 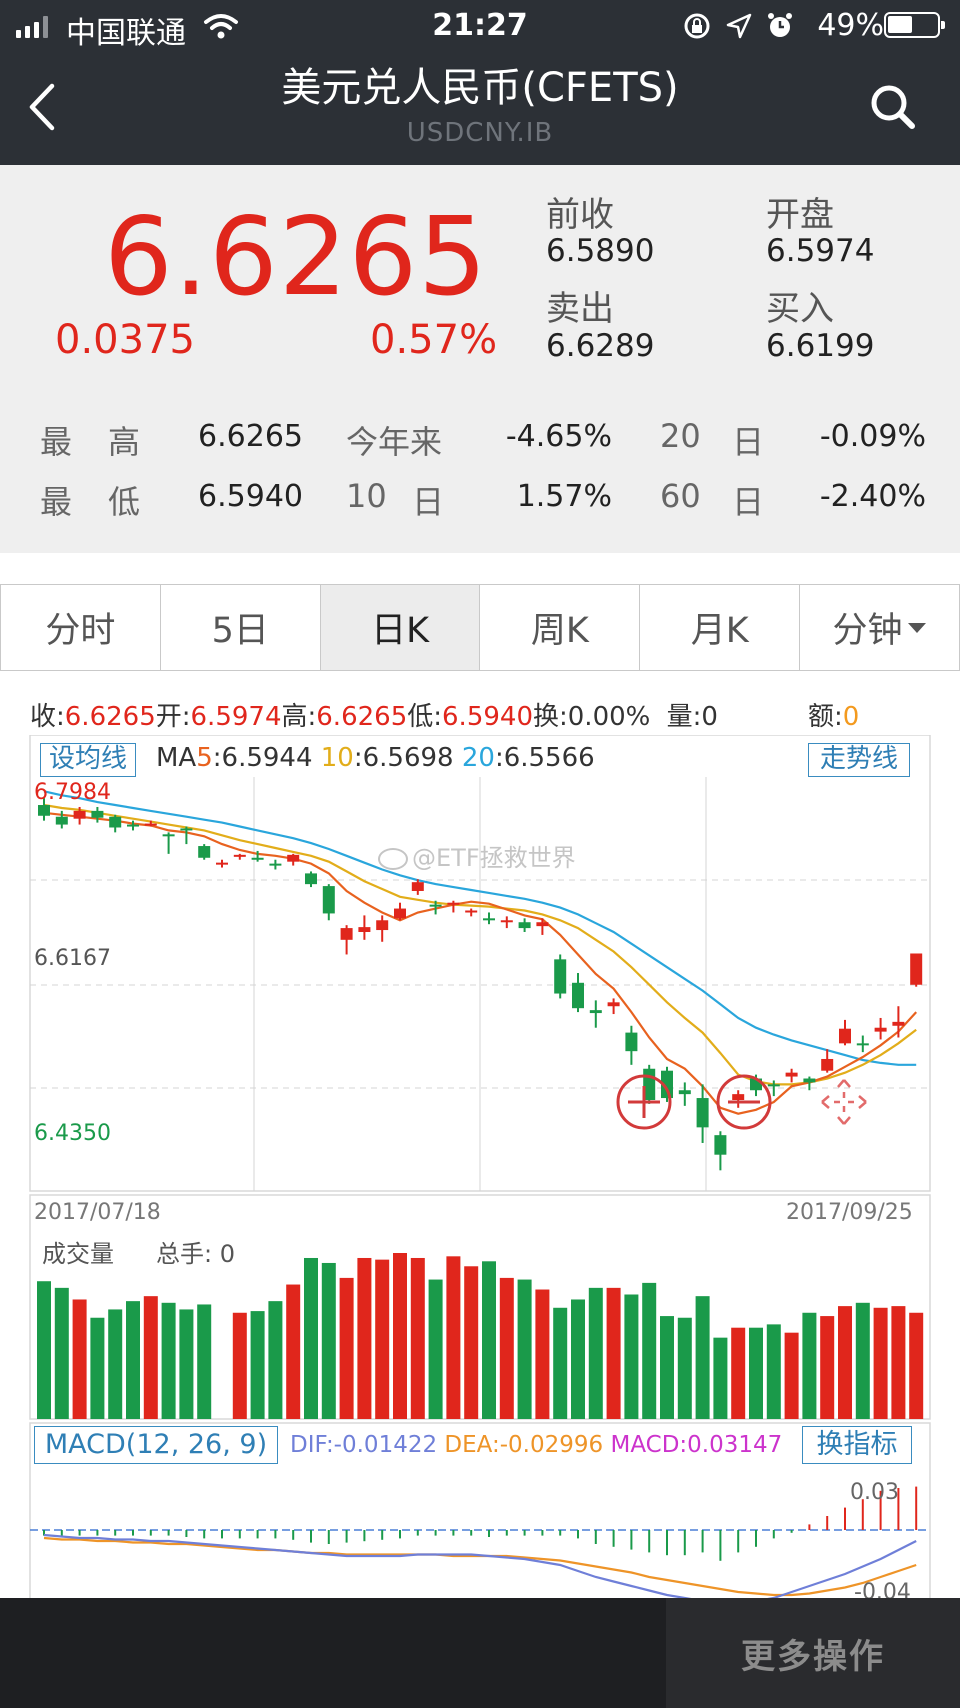 What do you see at coordinates (425, 717) in the screenshot?
I see `low-label-3: 低:` at bounding box center [425, 717].